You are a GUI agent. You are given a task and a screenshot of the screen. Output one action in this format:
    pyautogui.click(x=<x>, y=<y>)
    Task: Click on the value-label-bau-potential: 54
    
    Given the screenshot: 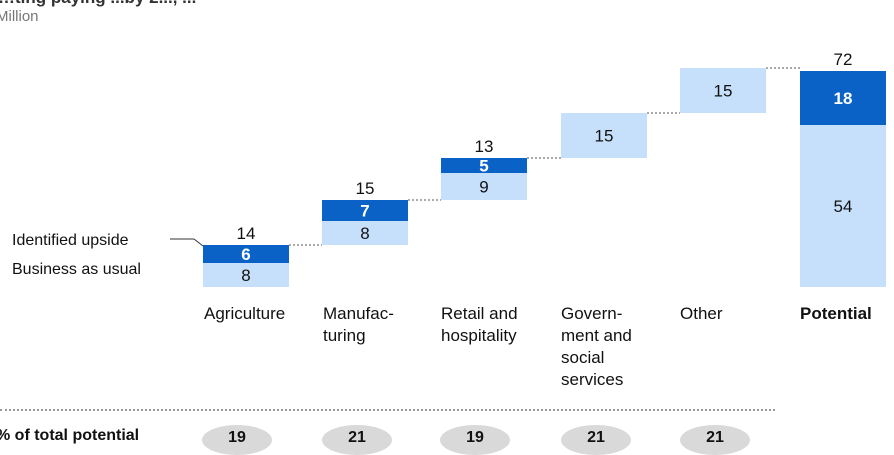 What is the action you would take?
    pyautogui.click(x=843, y=206)
    